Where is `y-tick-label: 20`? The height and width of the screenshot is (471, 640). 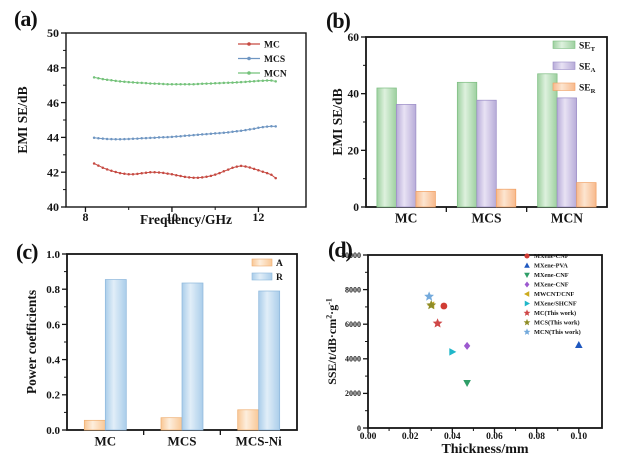 y-tick-label: 20 is located at coordinates (354, 151).